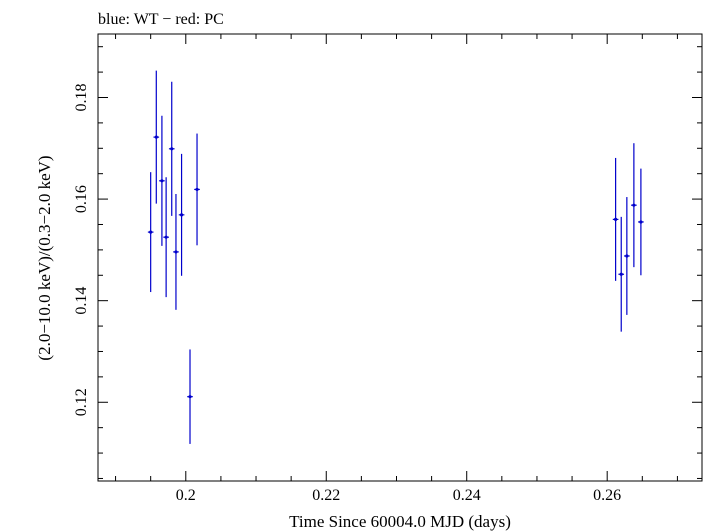 This screenshot has height=532, width=705. What do you see at coordinates (81, 402) in the screenshot?
I see `y-tick-label: 0.12` at bounding box center [81, 402].